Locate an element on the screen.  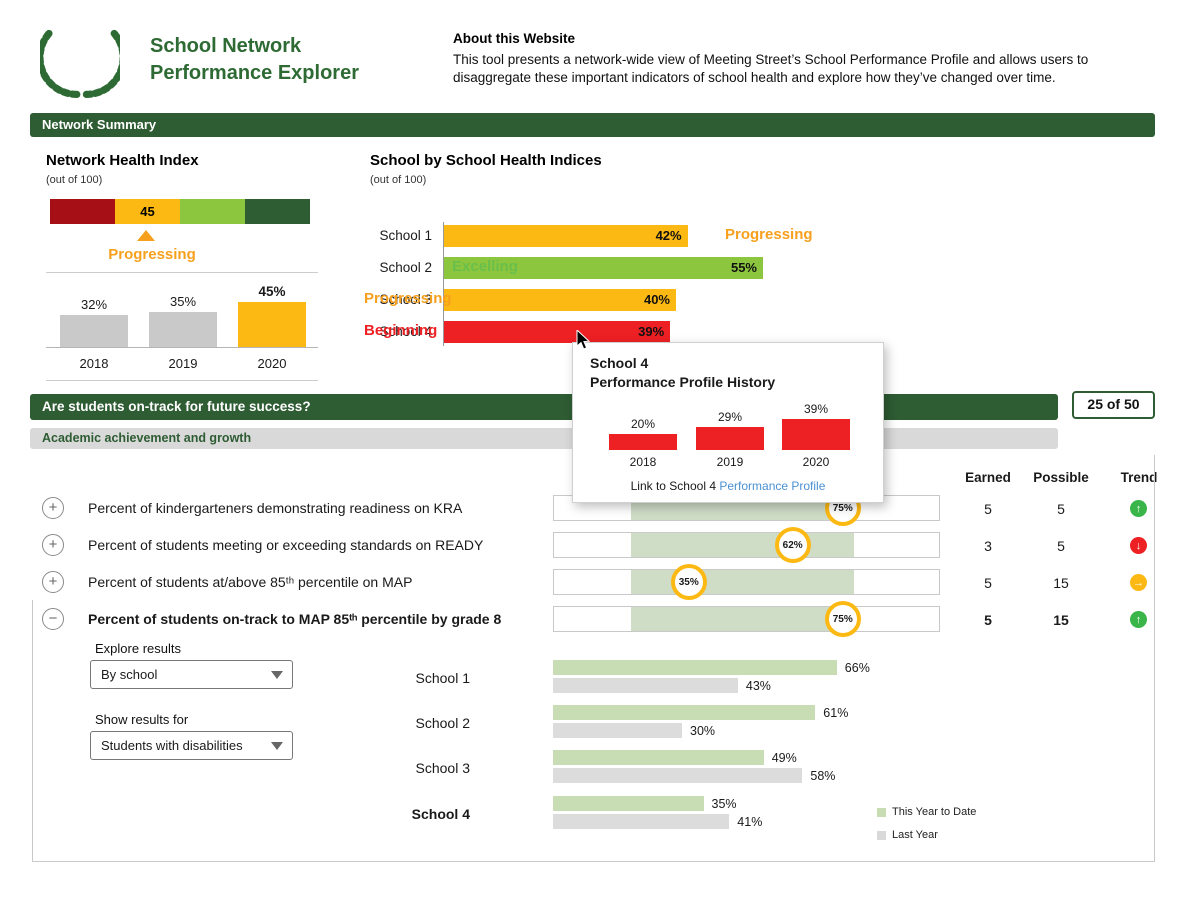
school-health-bar: 39% is located at coordinates (557, 332).